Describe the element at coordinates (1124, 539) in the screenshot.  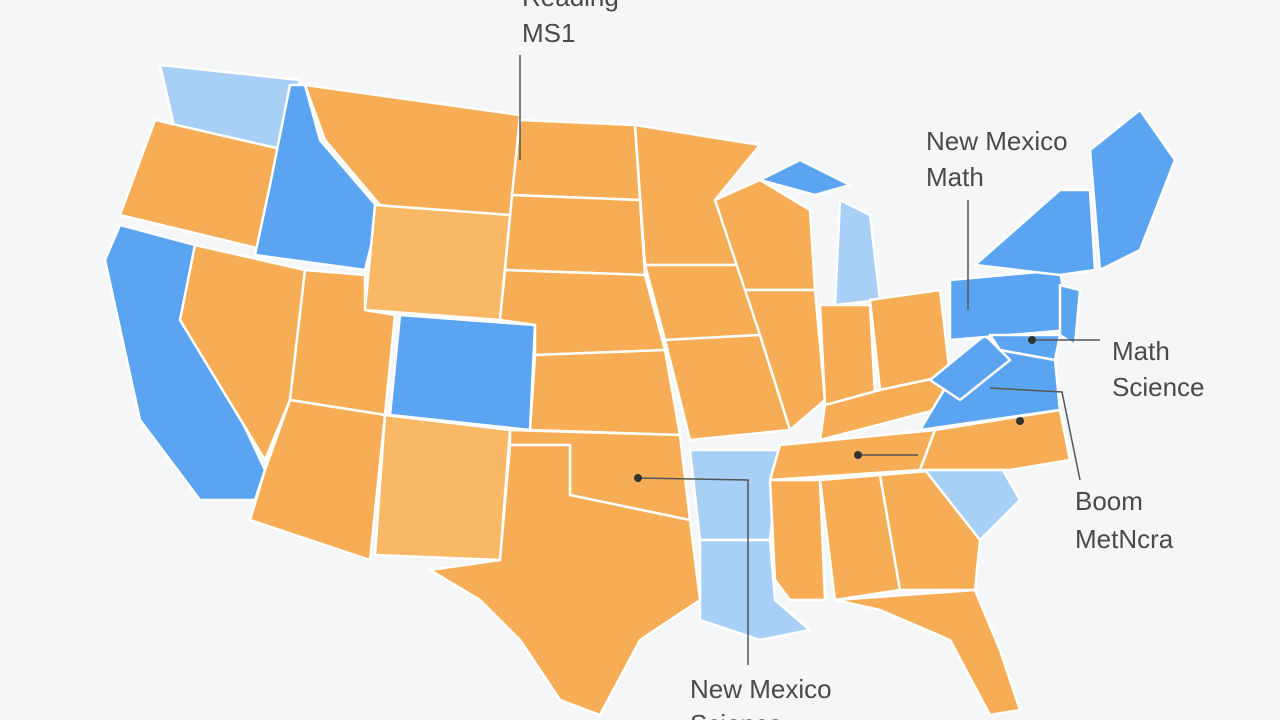
I see `label: MetNcra` at that location.